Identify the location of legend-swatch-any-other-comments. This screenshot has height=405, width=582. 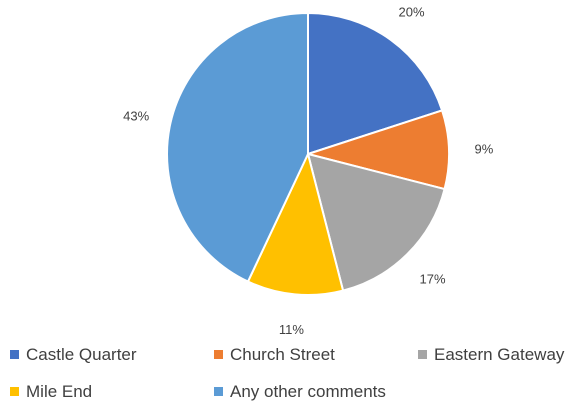
(218, 391).